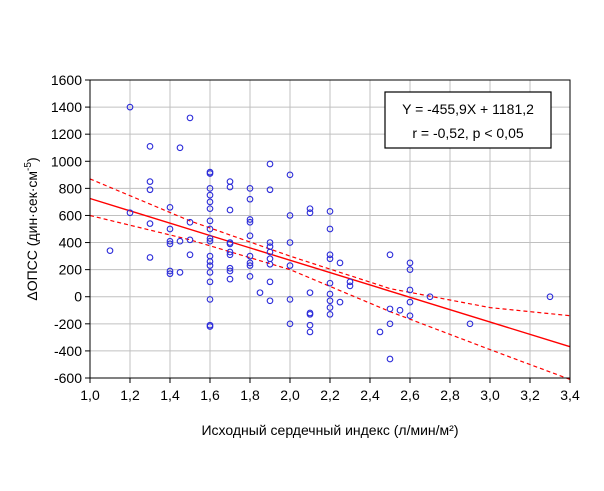 Image resolution: width=604 pixels, height=491 pixels. What do you see at coordinates (32, 159) in the screenshot?
I see `y-axis-title-close: )` at bounding box center [32, 159].